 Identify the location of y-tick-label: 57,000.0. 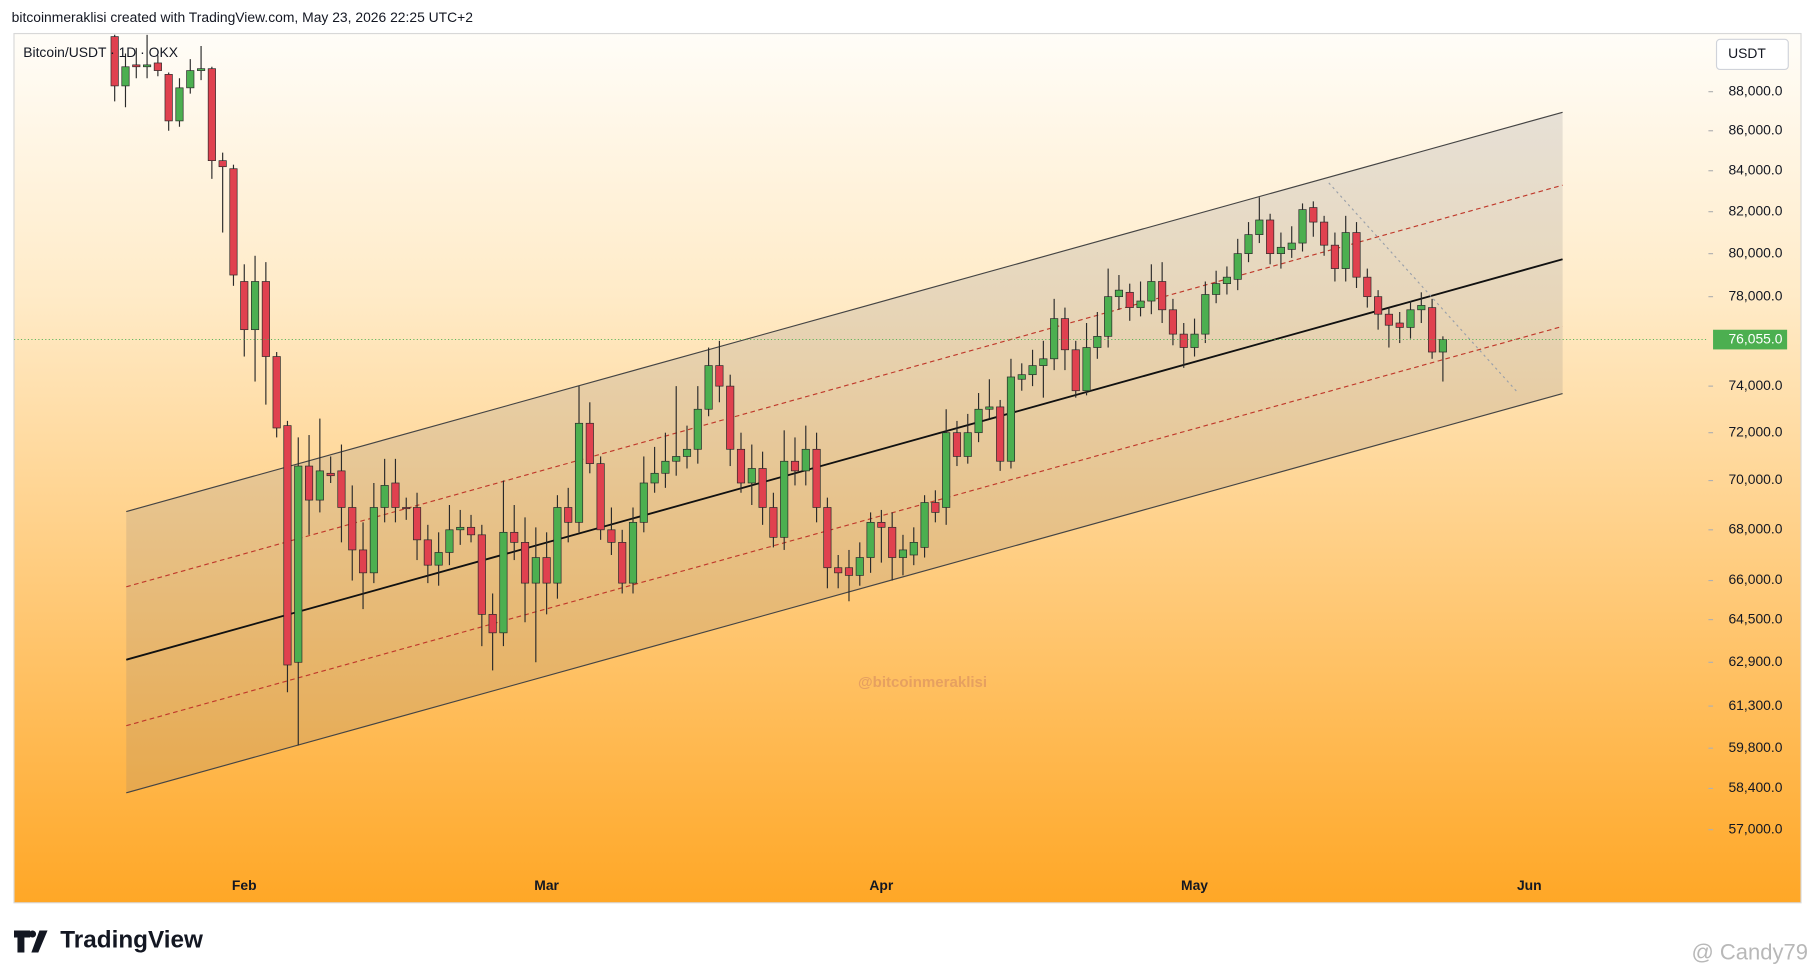
(1755, 828).